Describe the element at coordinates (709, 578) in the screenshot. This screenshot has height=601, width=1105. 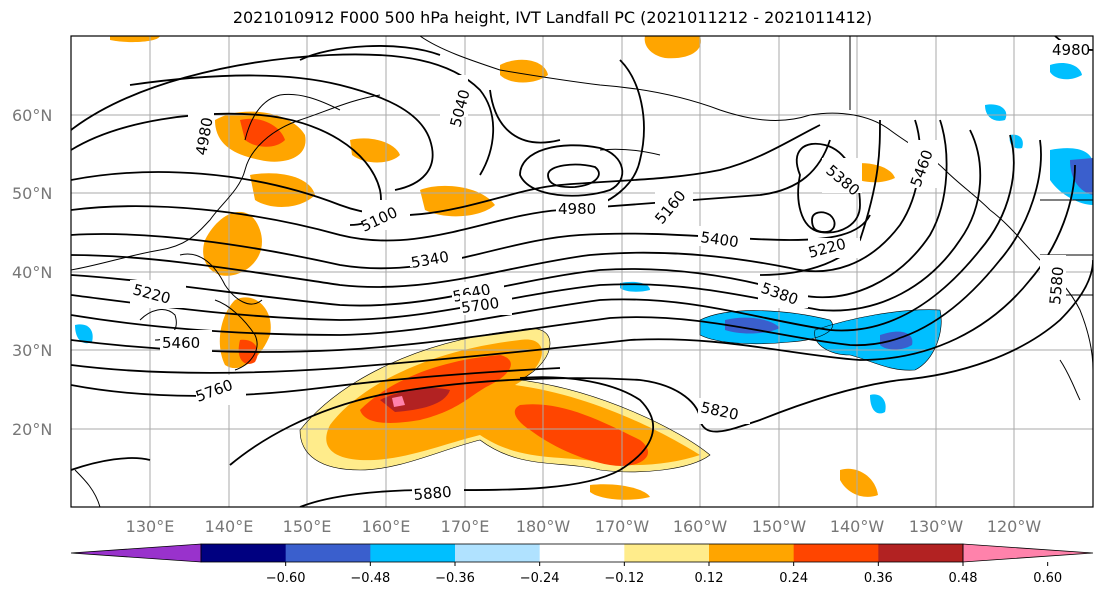
I see `colorbar-tick-label: 0.12` at that location.